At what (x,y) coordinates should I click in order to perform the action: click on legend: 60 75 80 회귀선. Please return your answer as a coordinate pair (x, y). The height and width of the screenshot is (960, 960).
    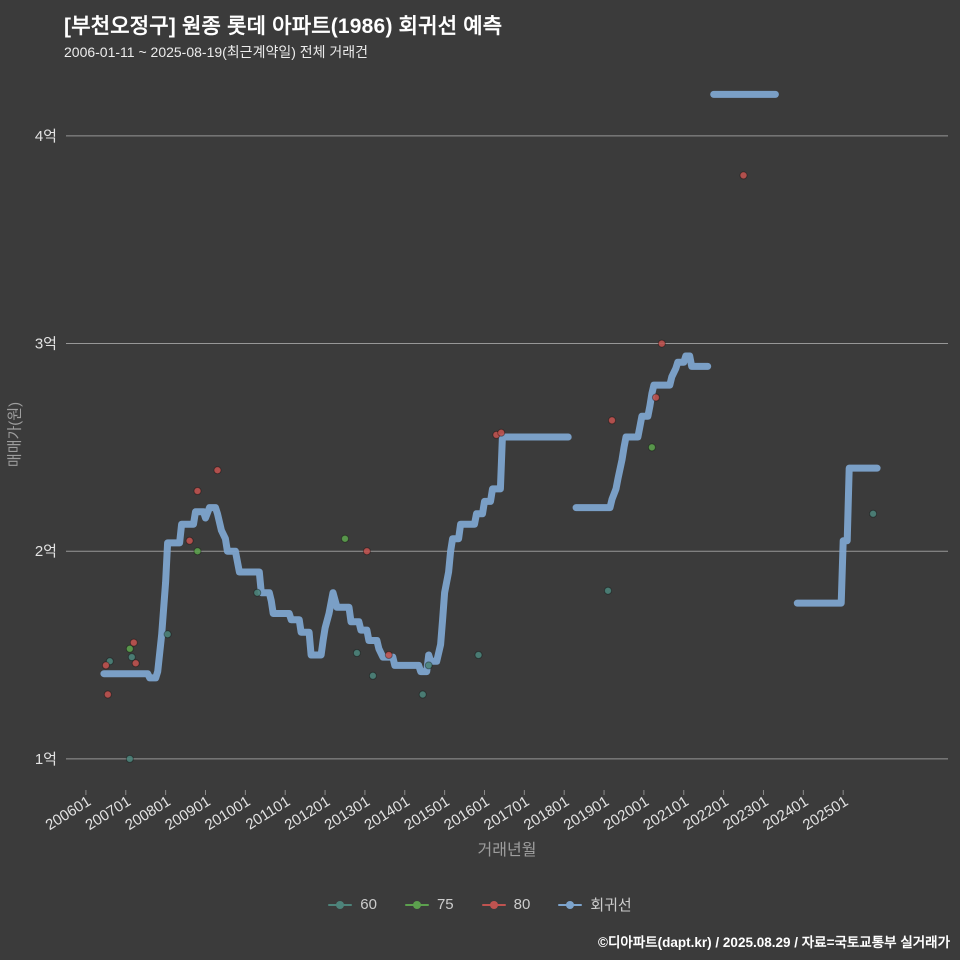
    Looking at the image, I should click on (480, 904).